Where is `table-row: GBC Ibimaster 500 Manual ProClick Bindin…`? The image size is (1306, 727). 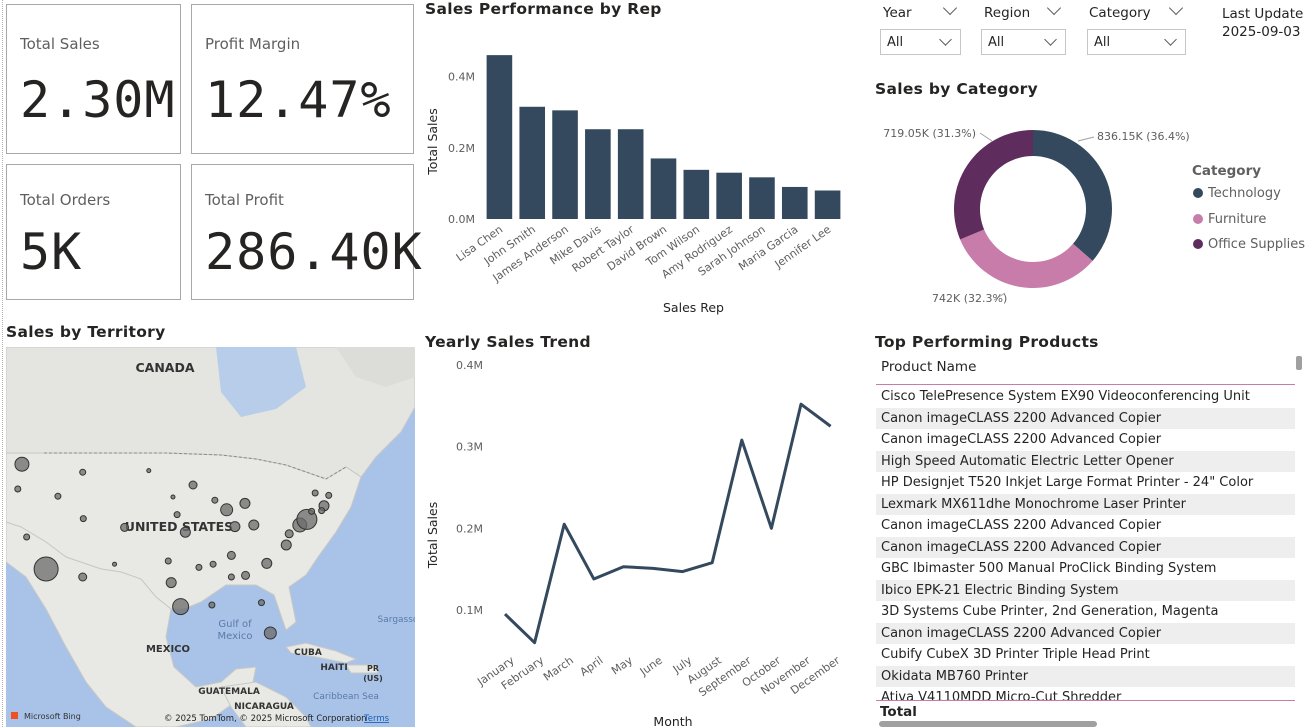
table-row: GBC Ibimaster 500 Manual ProClick Bindin… is located at coordinates (1049, 568).